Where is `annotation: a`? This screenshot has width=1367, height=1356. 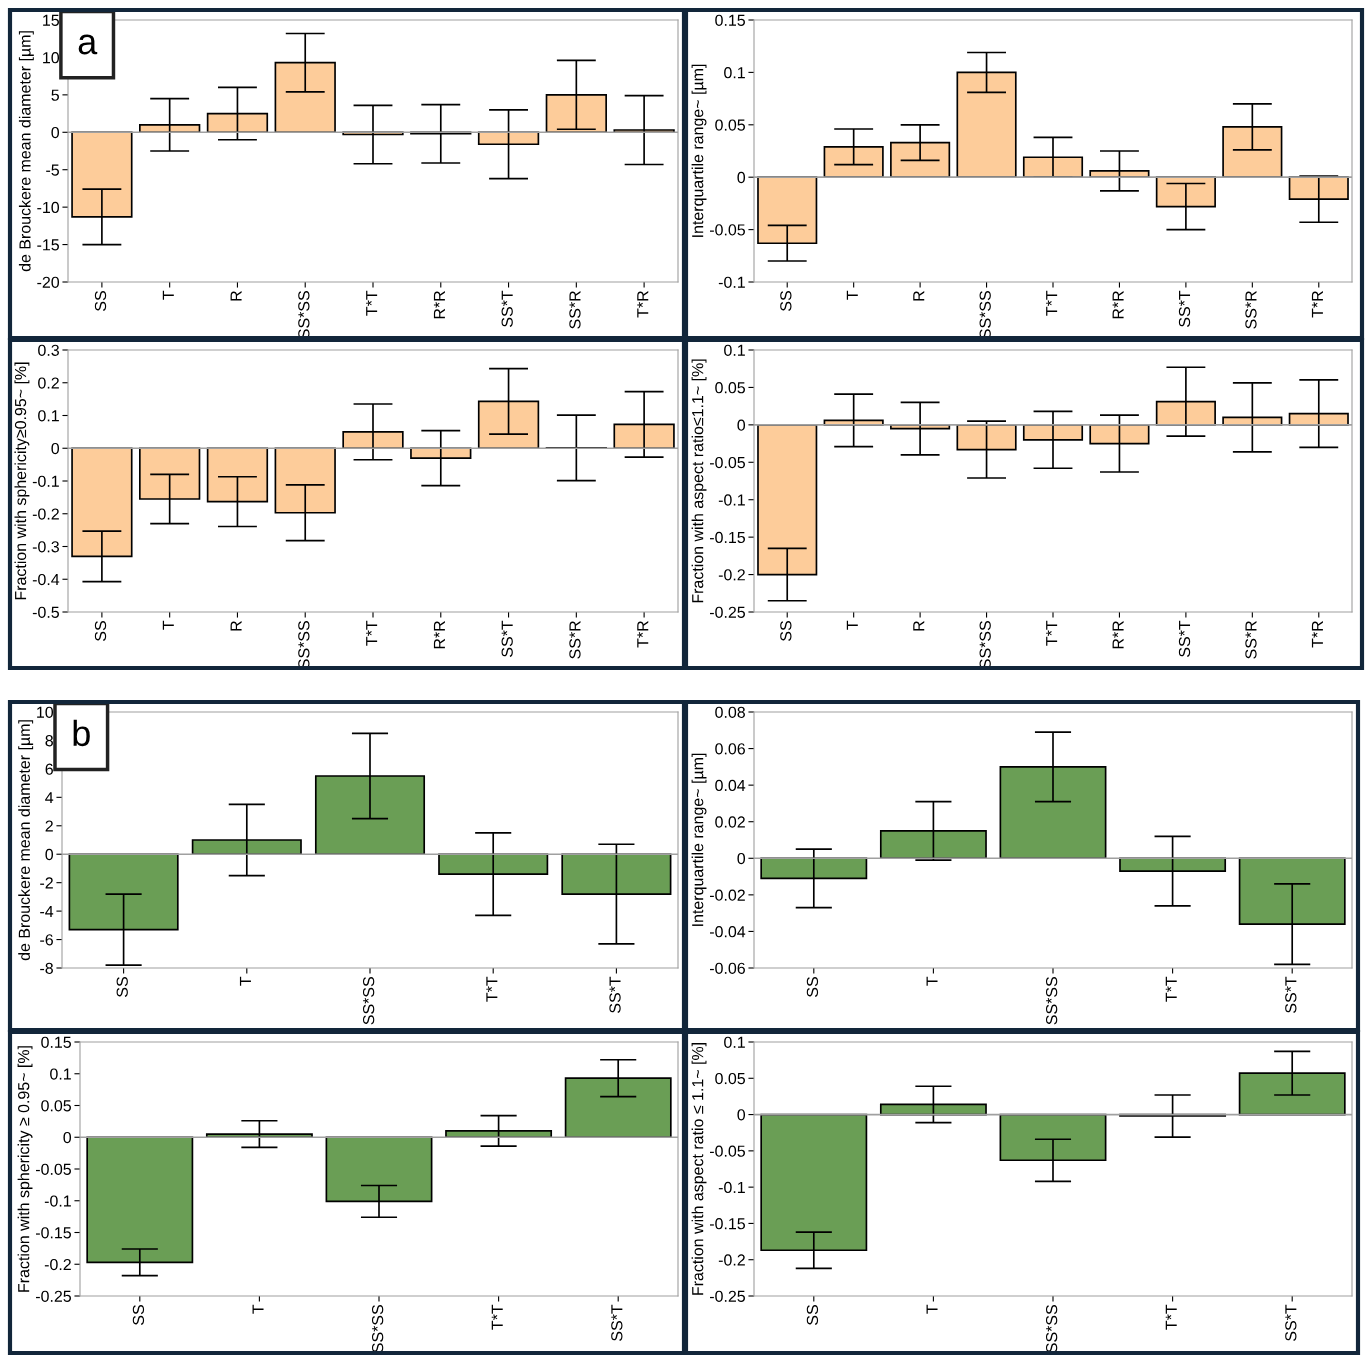 annotation: a is located at coordinates (88, 44).